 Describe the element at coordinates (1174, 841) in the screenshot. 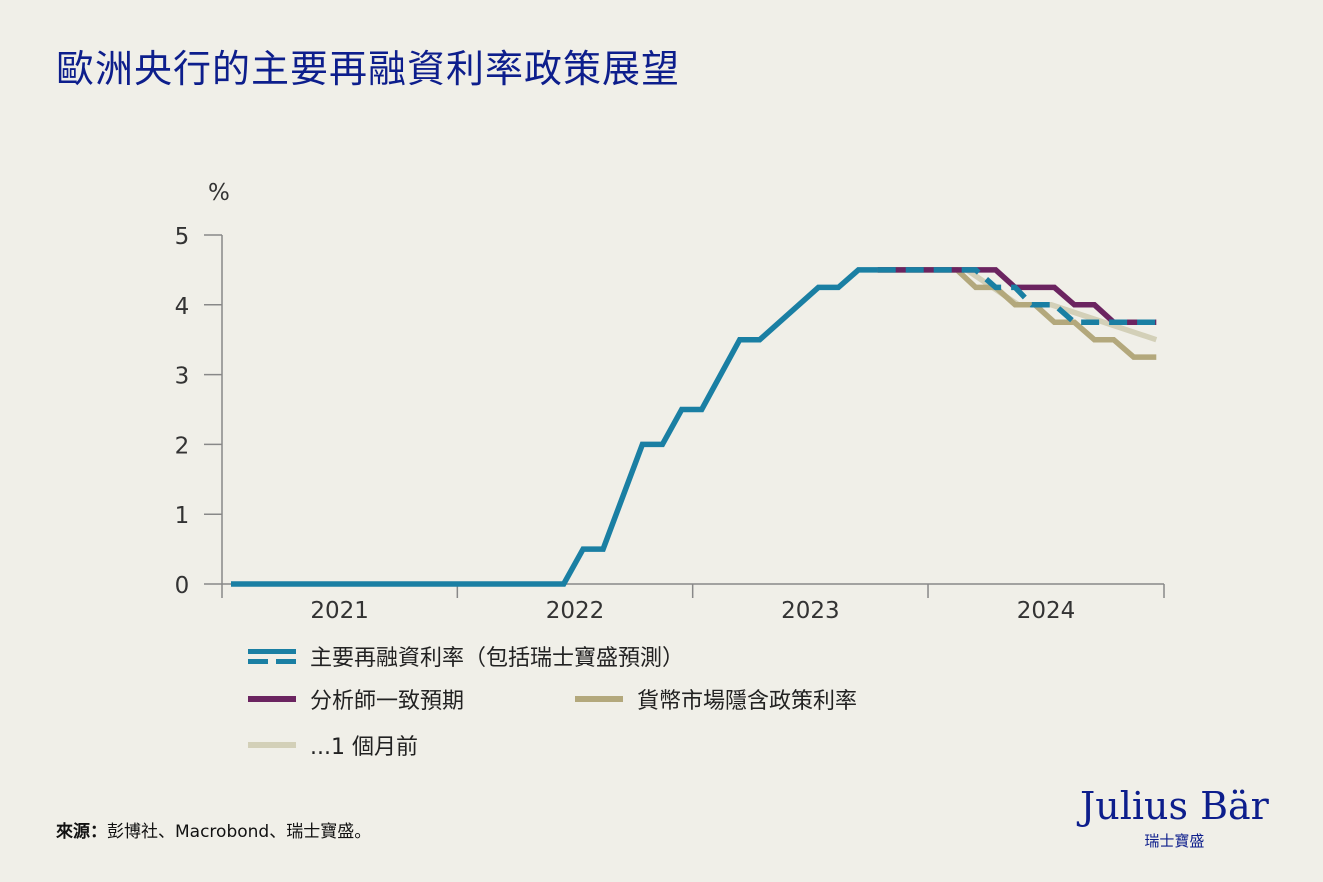

I see `logo-sub: 瑞士寶盛` at that location.